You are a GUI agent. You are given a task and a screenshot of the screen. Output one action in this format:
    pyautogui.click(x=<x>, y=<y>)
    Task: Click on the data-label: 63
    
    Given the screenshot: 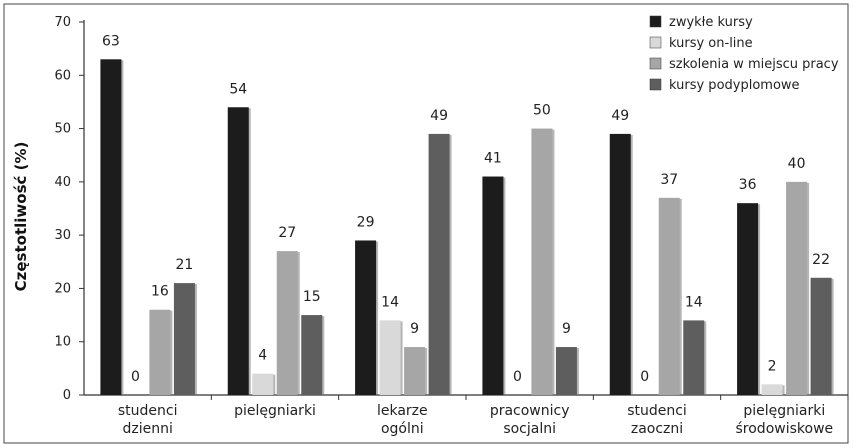 What is the action you would take?
    pyautogui.click(x=111, y=41)
    